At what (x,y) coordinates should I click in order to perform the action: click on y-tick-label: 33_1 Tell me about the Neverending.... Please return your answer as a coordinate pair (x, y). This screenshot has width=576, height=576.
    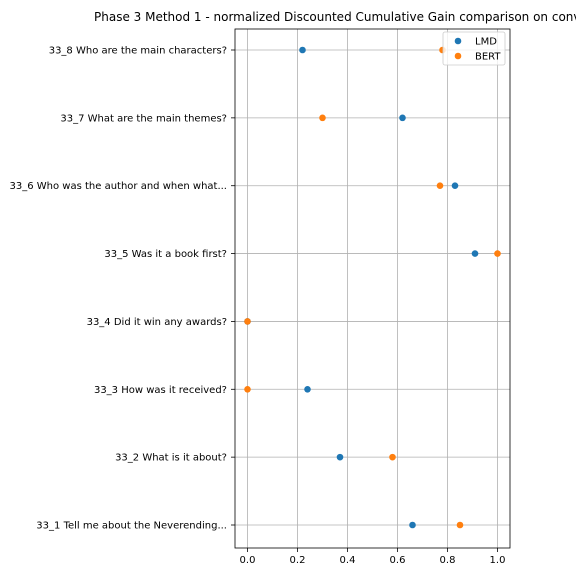
    Looking at the image, I should click on (131, 526).